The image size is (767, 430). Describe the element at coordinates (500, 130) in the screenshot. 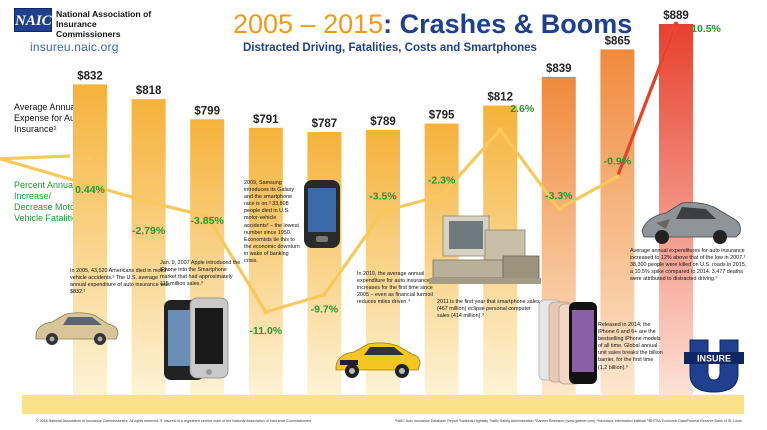

I see `line-point-2012` at that location.